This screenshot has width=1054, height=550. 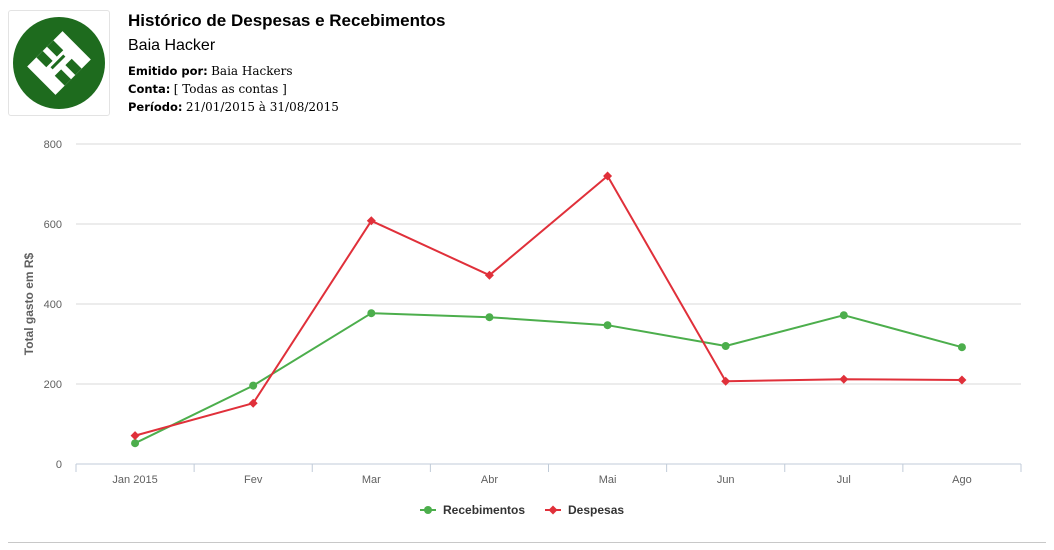 I want to click on x-tick-label: Ago, so click(x=962, y=480).